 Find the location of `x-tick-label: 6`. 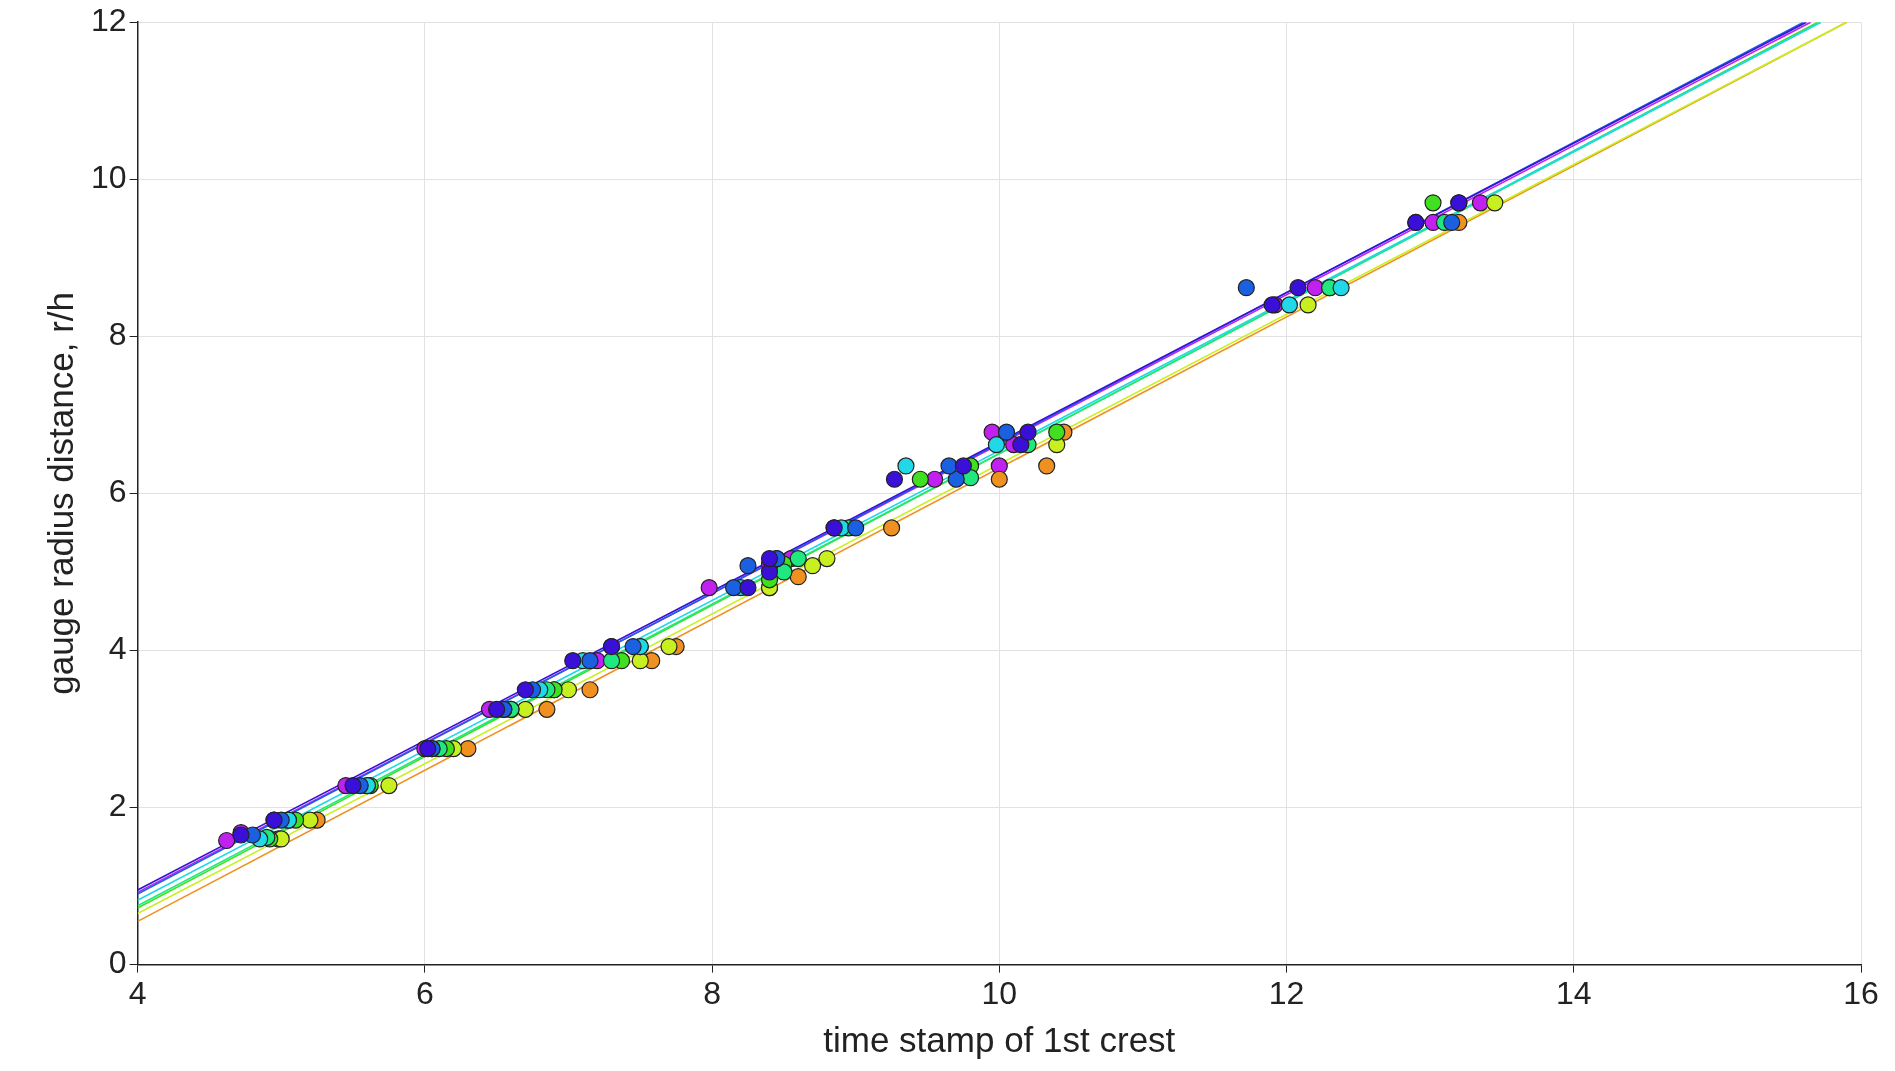

x-tick-label: 6 is located at coordinates (424, 992).